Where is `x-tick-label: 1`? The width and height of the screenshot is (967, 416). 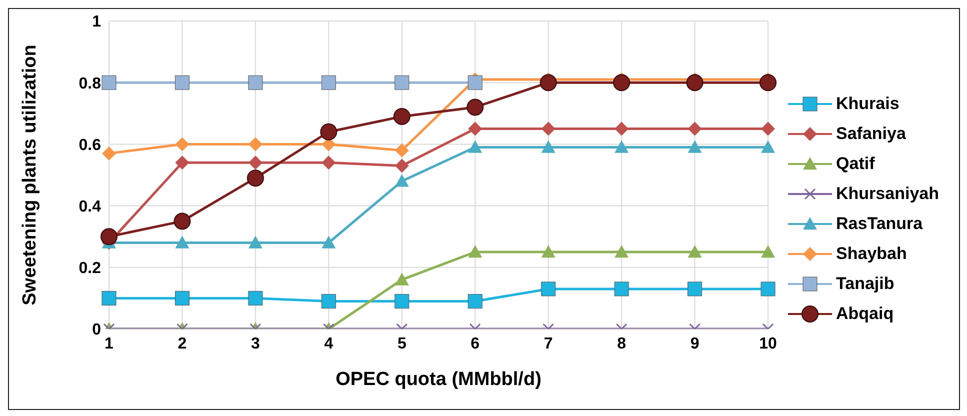 x-tick-label: 1 is located at coordinates (109, 343).